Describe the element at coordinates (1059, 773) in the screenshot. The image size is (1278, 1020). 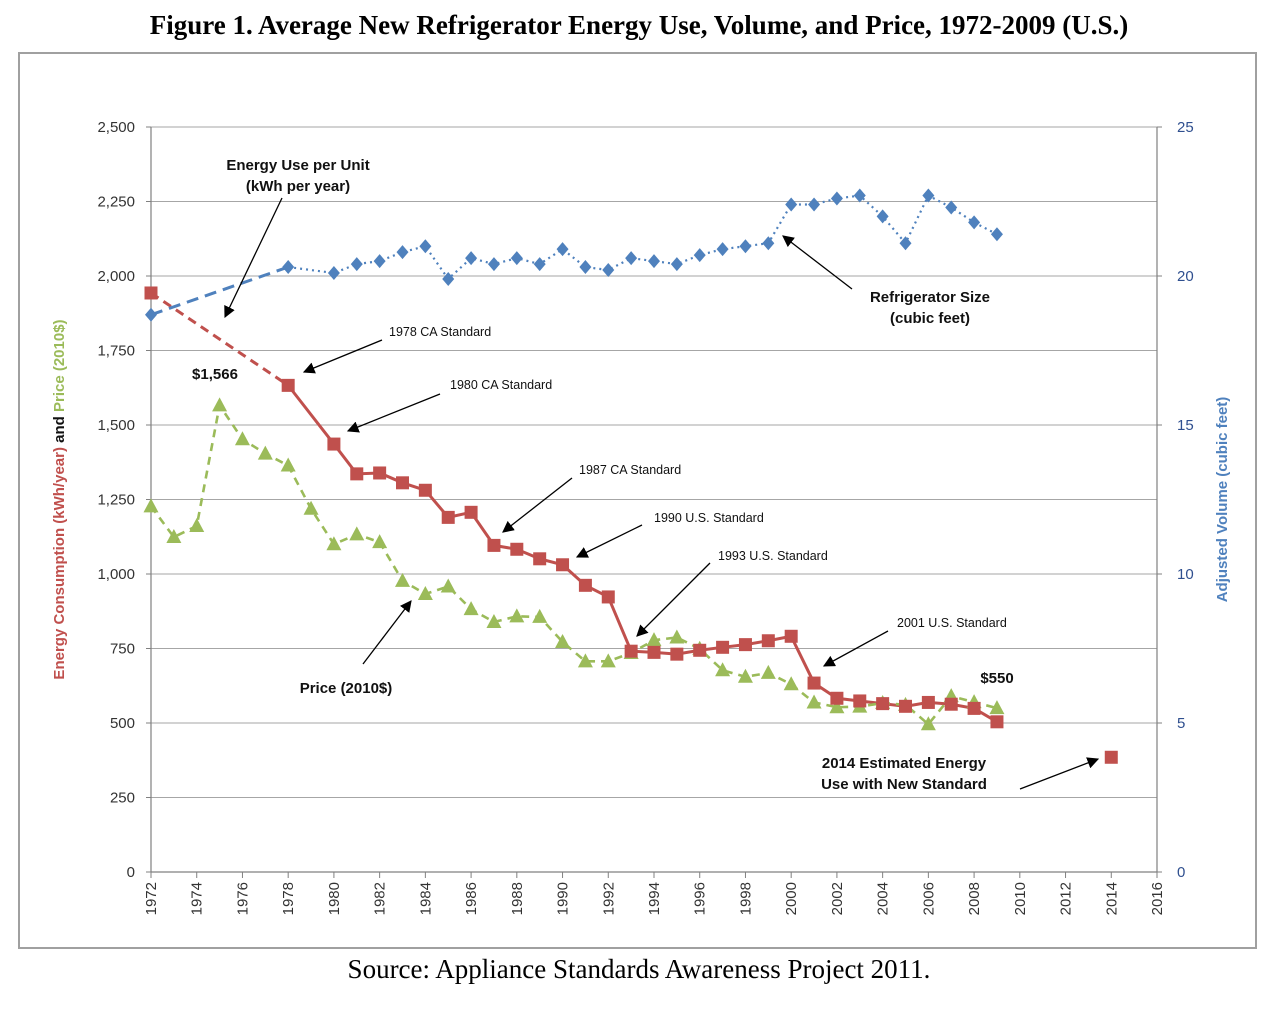
I see `estimate-label-arrow` at that location.